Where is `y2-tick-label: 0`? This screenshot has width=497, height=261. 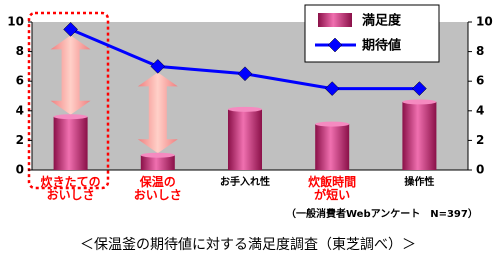
y2-tick-label: 0 is located at coordinates (480, 170).